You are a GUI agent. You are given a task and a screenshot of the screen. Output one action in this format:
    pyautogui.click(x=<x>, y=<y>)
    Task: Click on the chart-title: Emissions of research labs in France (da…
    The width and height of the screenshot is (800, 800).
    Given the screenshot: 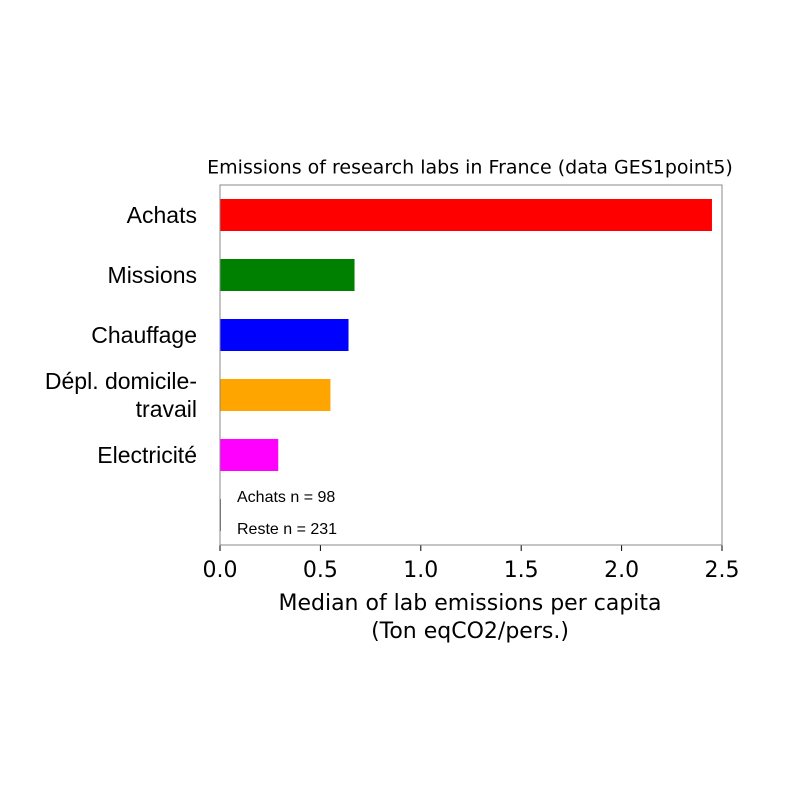 What is the action you would take?
    pyautogui.click(x=470, y=168)
    